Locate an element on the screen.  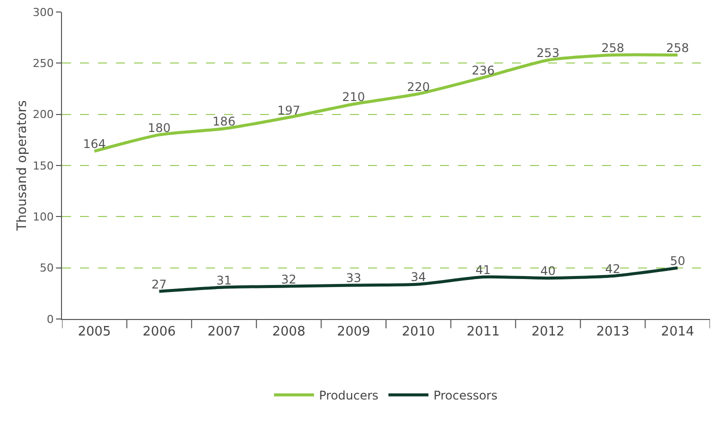
data-label: 210 is located at coordinates (354, 97).